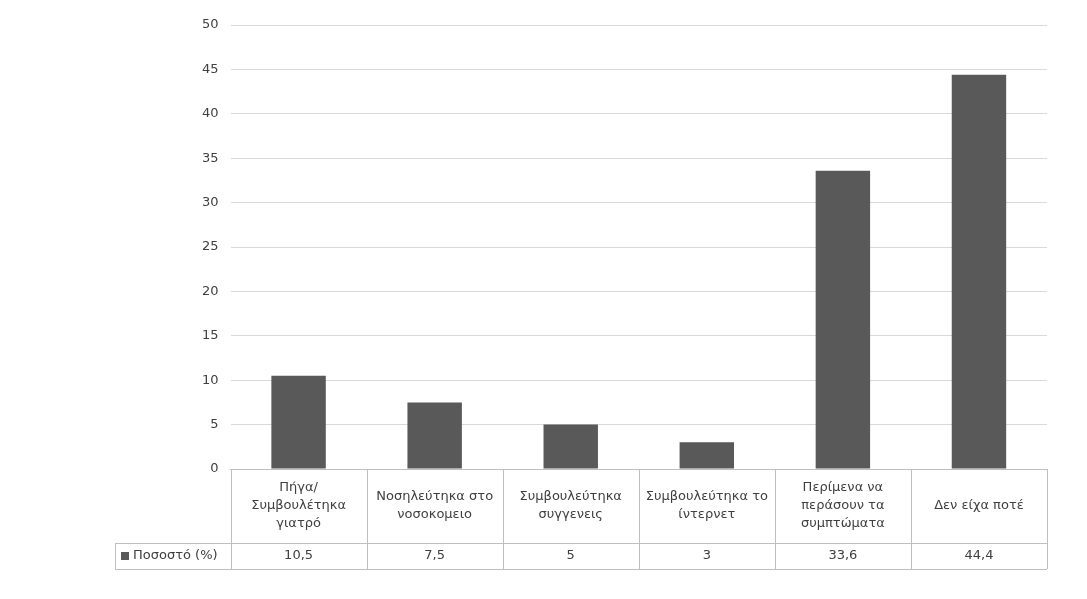 This screenshot has height=599, width=1087. What do you see at coordinates (210, 157) in the screenshot?
I see `y-tick-label: 35` at bounding box center [210, 157].